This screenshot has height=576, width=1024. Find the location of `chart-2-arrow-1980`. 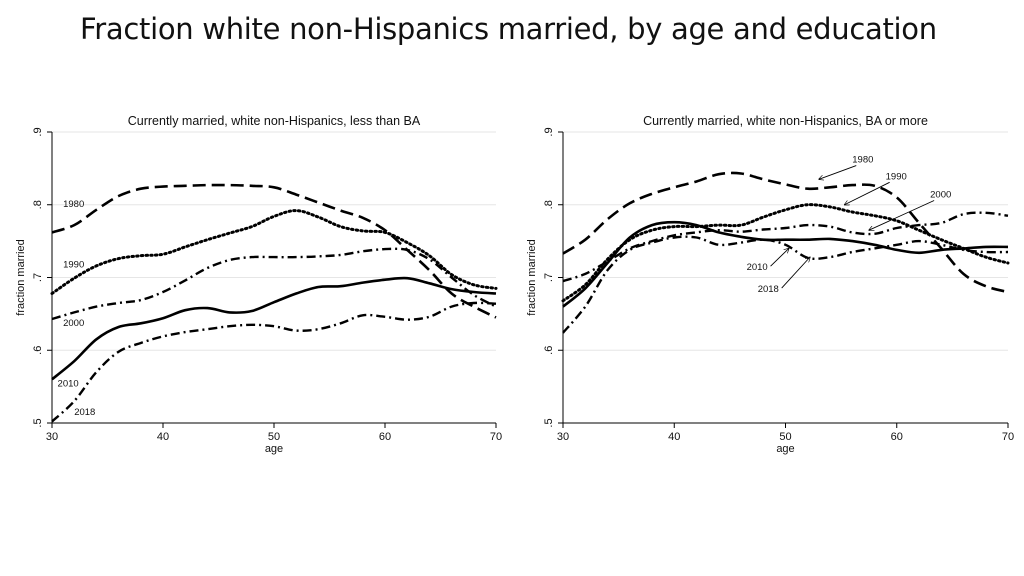

chart-2-arrow-1980 is located at coordinates (838, 172).